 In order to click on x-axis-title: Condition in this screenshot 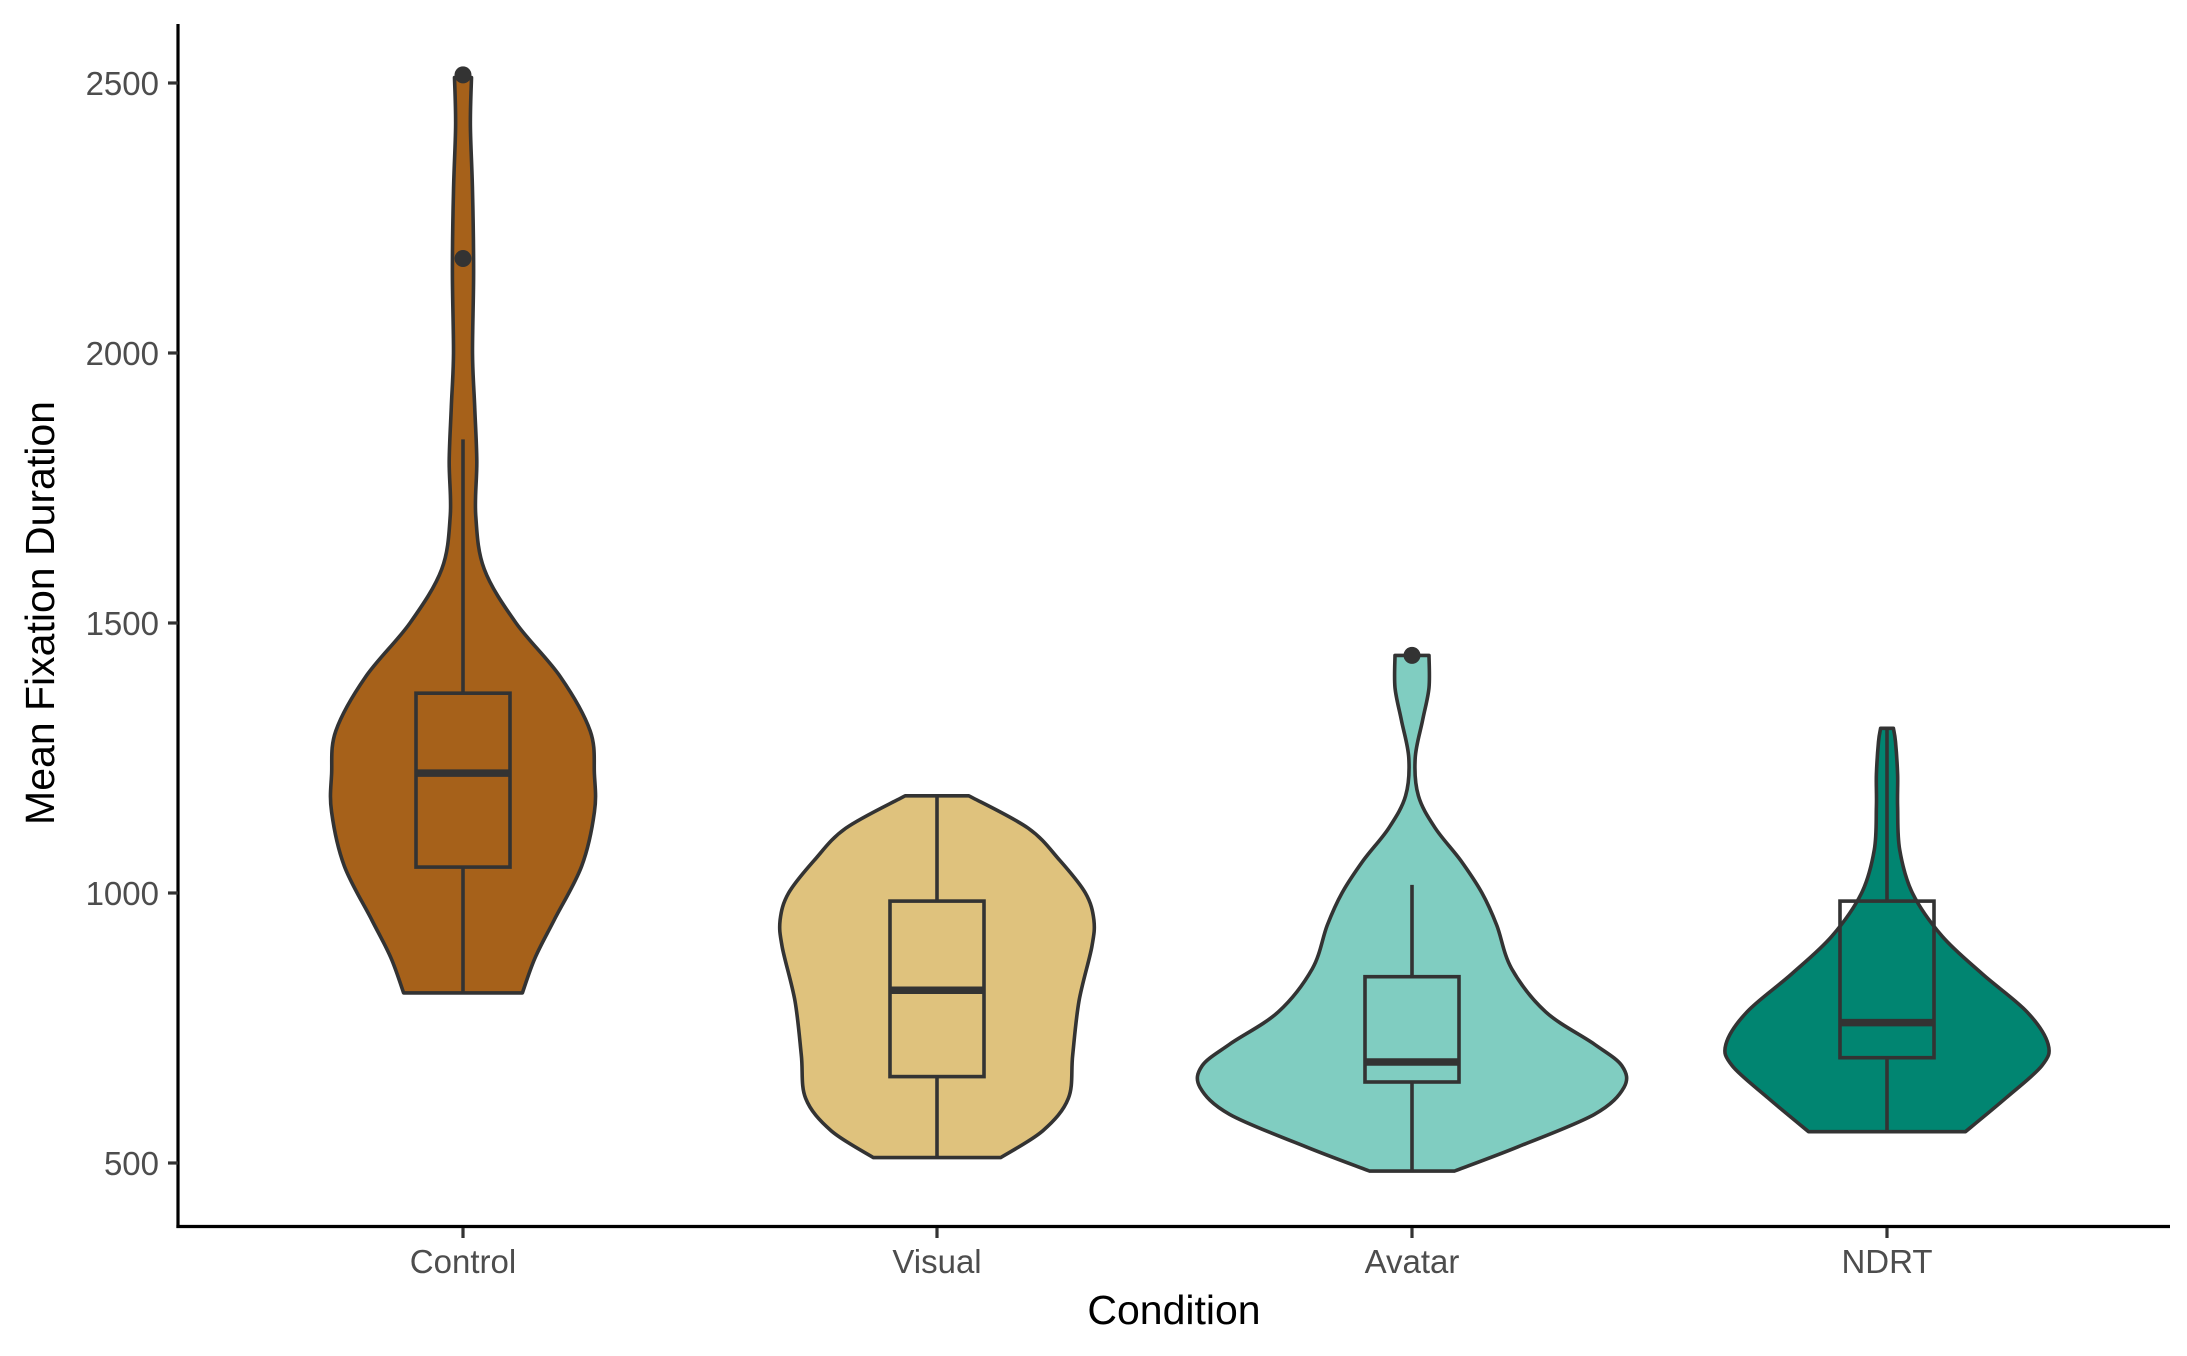, I will do `click(1173, 1310)`.